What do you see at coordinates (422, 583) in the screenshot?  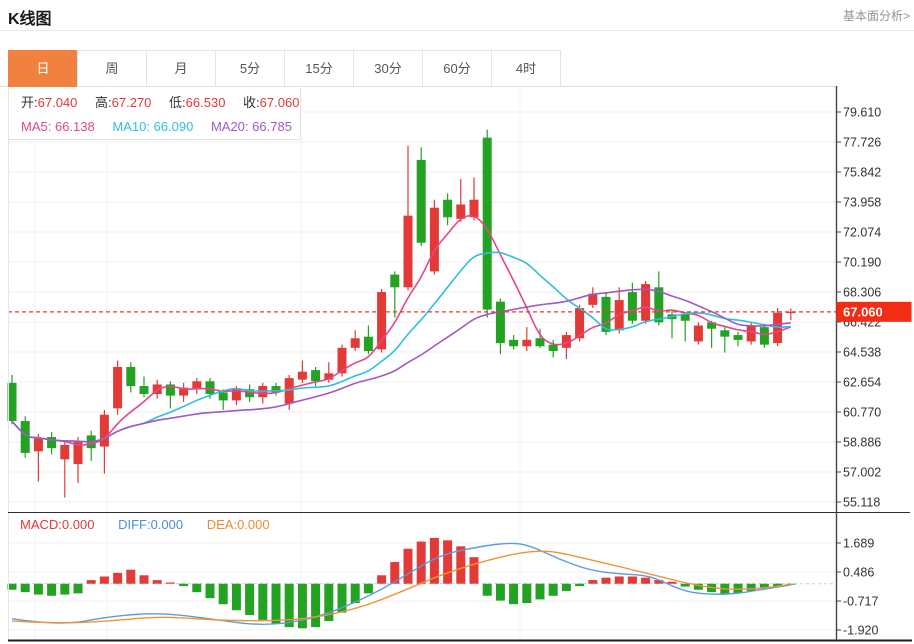 I see `macd-layer` at bounding box center [422, 583].